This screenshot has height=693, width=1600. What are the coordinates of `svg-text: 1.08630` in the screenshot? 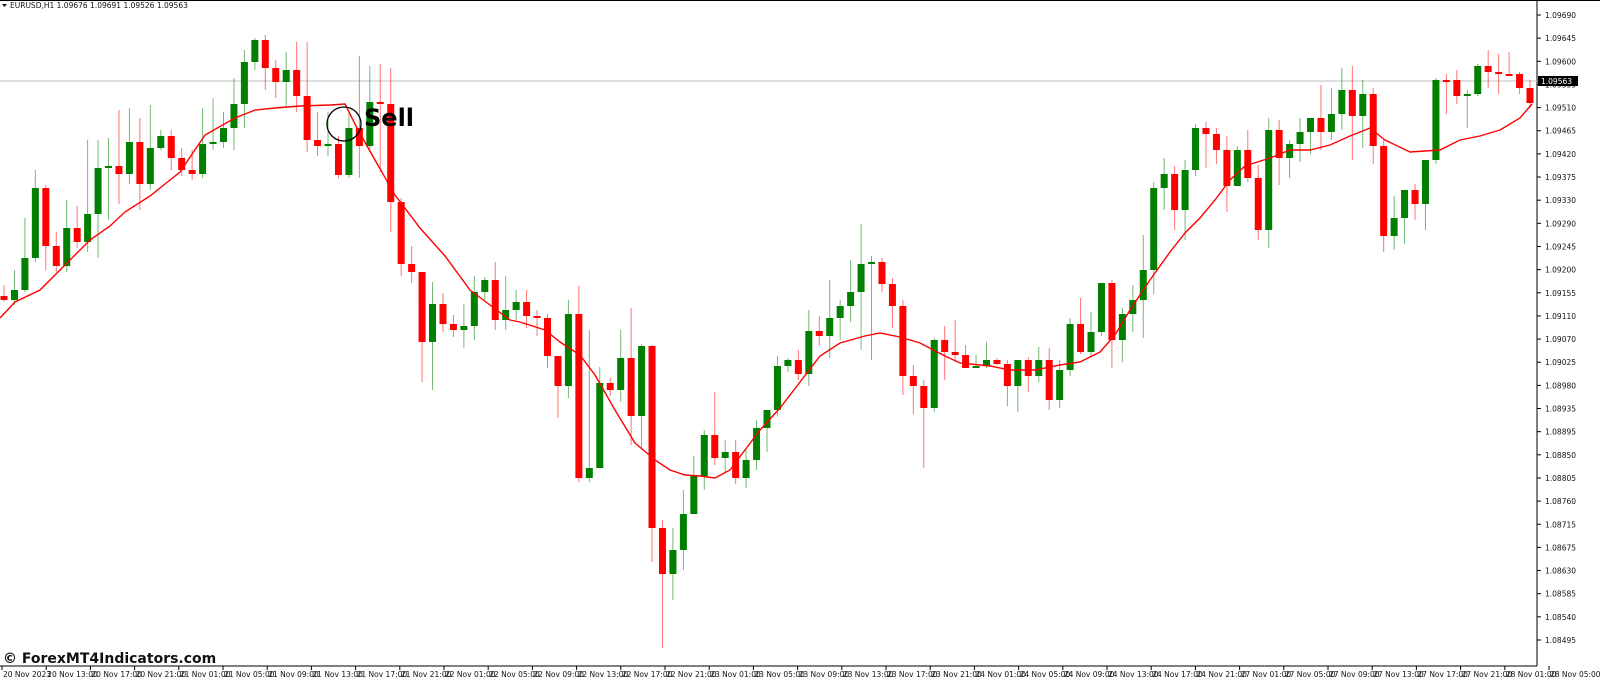 It's located at (1560, 571).